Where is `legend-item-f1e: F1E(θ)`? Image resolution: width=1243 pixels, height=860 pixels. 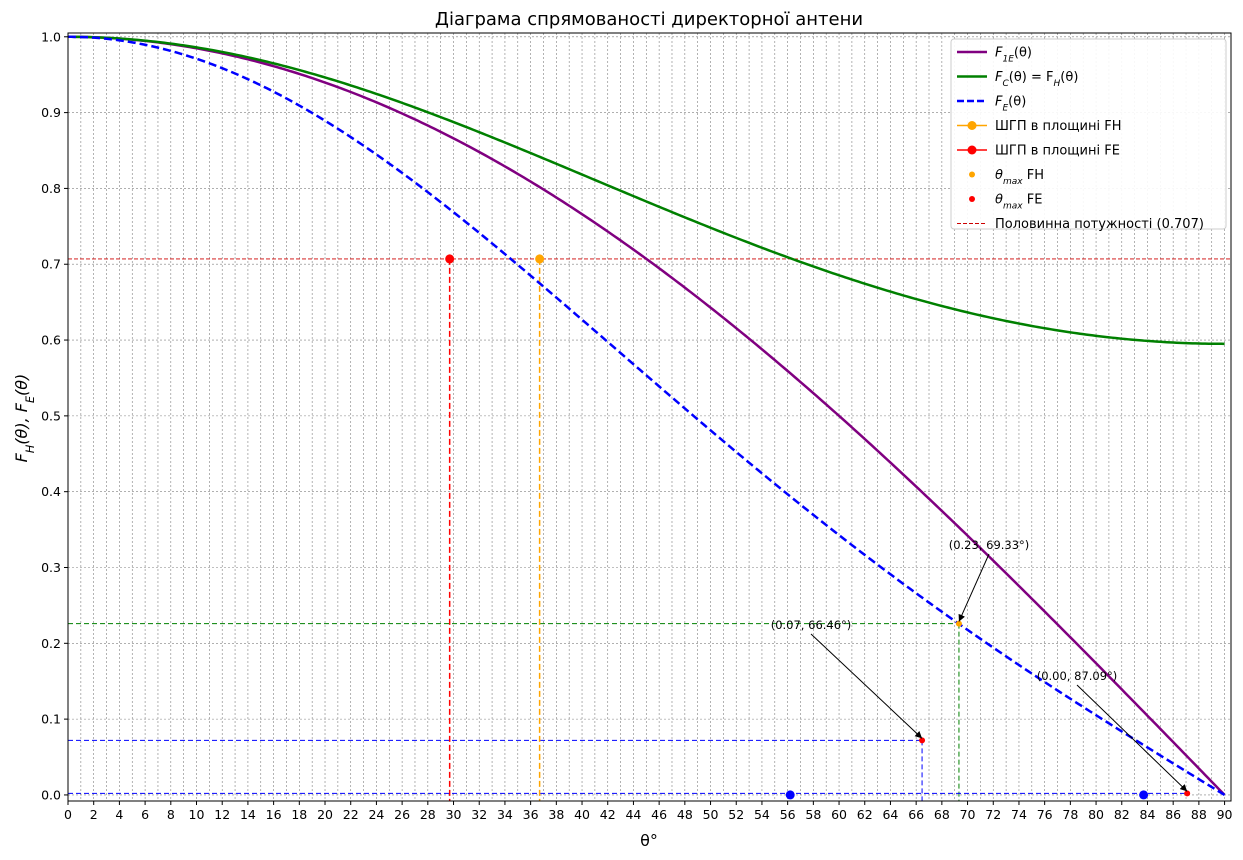 legend-item-f1e: F1E(θ) is located at coordinates (994, 55).